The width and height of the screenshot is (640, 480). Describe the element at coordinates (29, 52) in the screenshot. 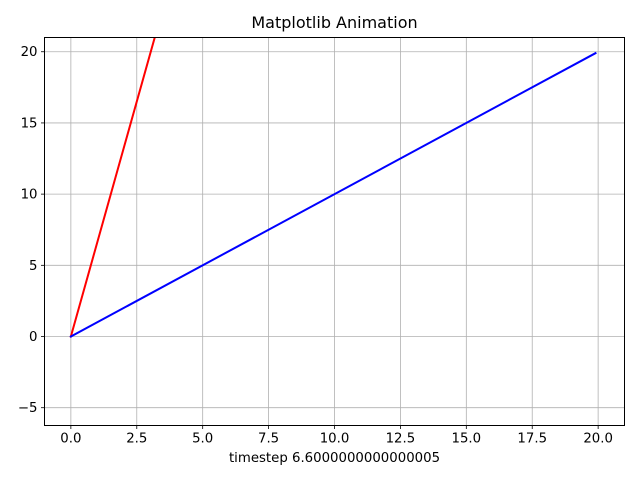

I see `y-tick-label: 20` at that location.